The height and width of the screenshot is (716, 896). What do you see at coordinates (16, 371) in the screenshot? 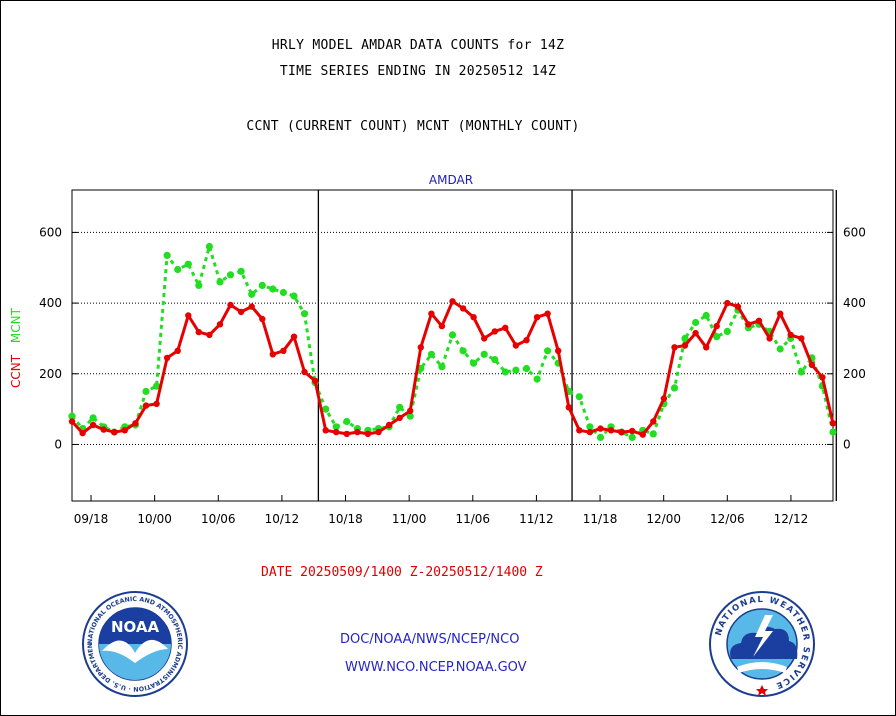
I see `y-axis-label-ccnt: CCNT` at bounding box center [16, 371].